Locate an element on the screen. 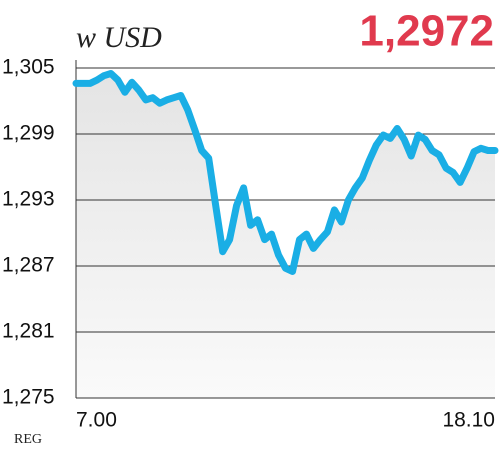 This screenshot has width=500, height=451. x-tick-label: 7.00 is located at coordinates (96, 420).